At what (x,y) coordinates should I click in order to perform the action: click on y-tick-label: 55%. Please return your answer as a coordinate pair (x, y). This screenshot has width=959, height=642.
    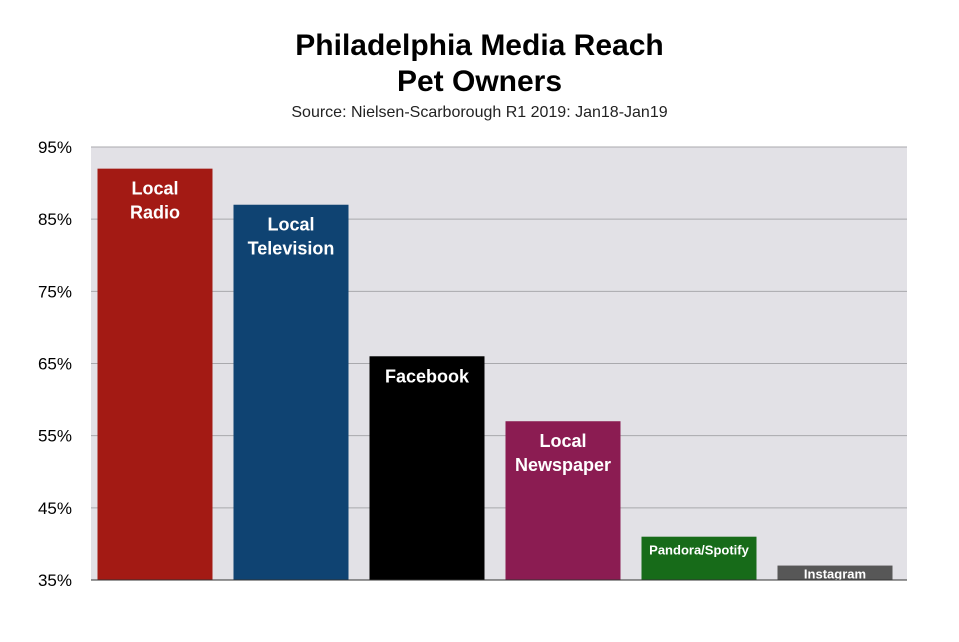
    Looking at the image, I should click on (55, 436).